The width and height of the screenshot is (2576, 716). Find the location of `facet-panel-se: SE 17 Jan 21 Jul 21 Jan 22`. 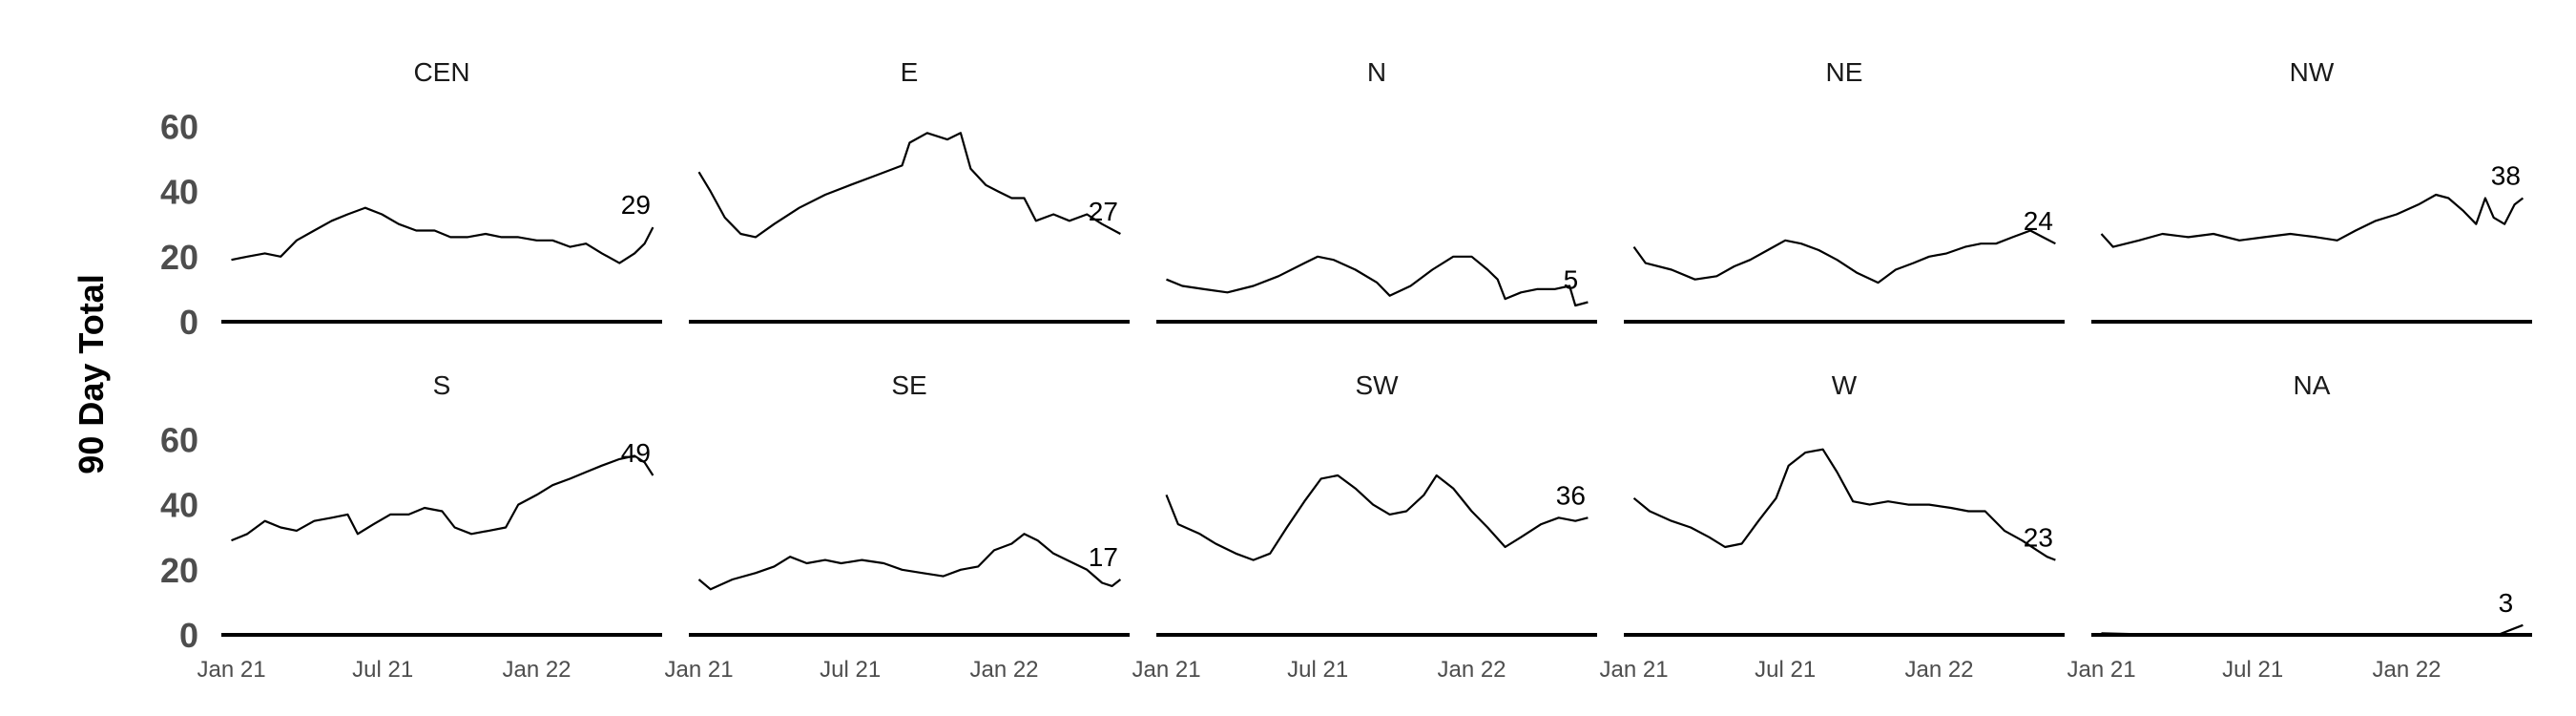

facet-panel-se: SE 17 Jan 21 Jul 21 Jan 22 is located at coordinates (897, 526).